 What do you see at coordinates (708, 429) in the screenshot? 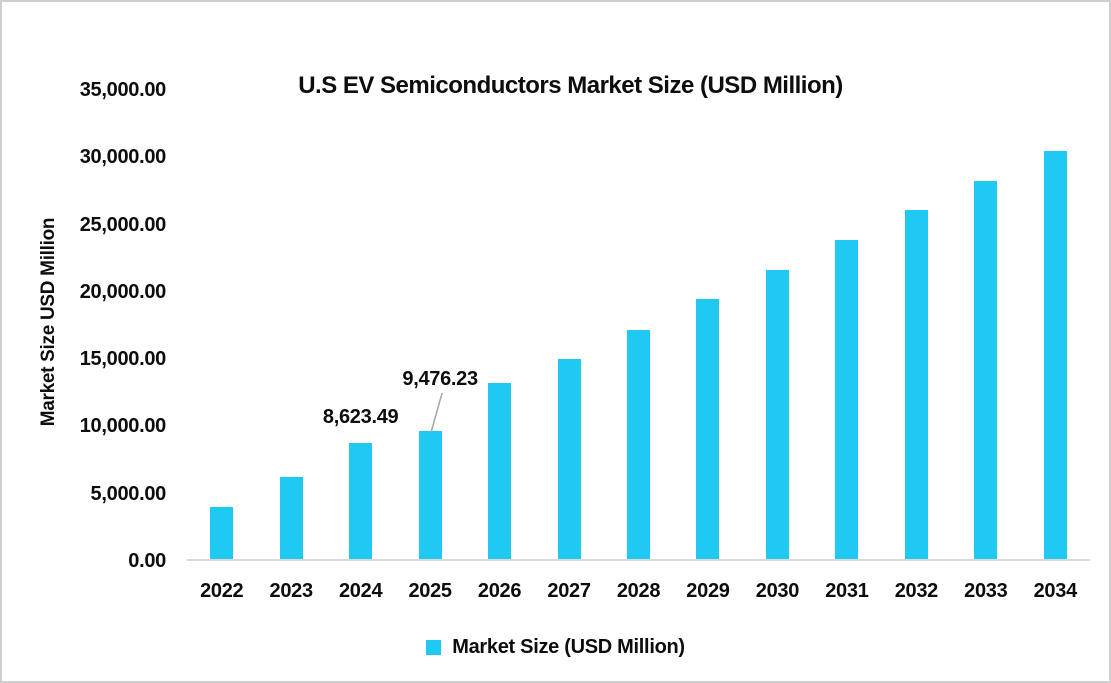
I see `bar-2029` at bounding box center [708, 429].